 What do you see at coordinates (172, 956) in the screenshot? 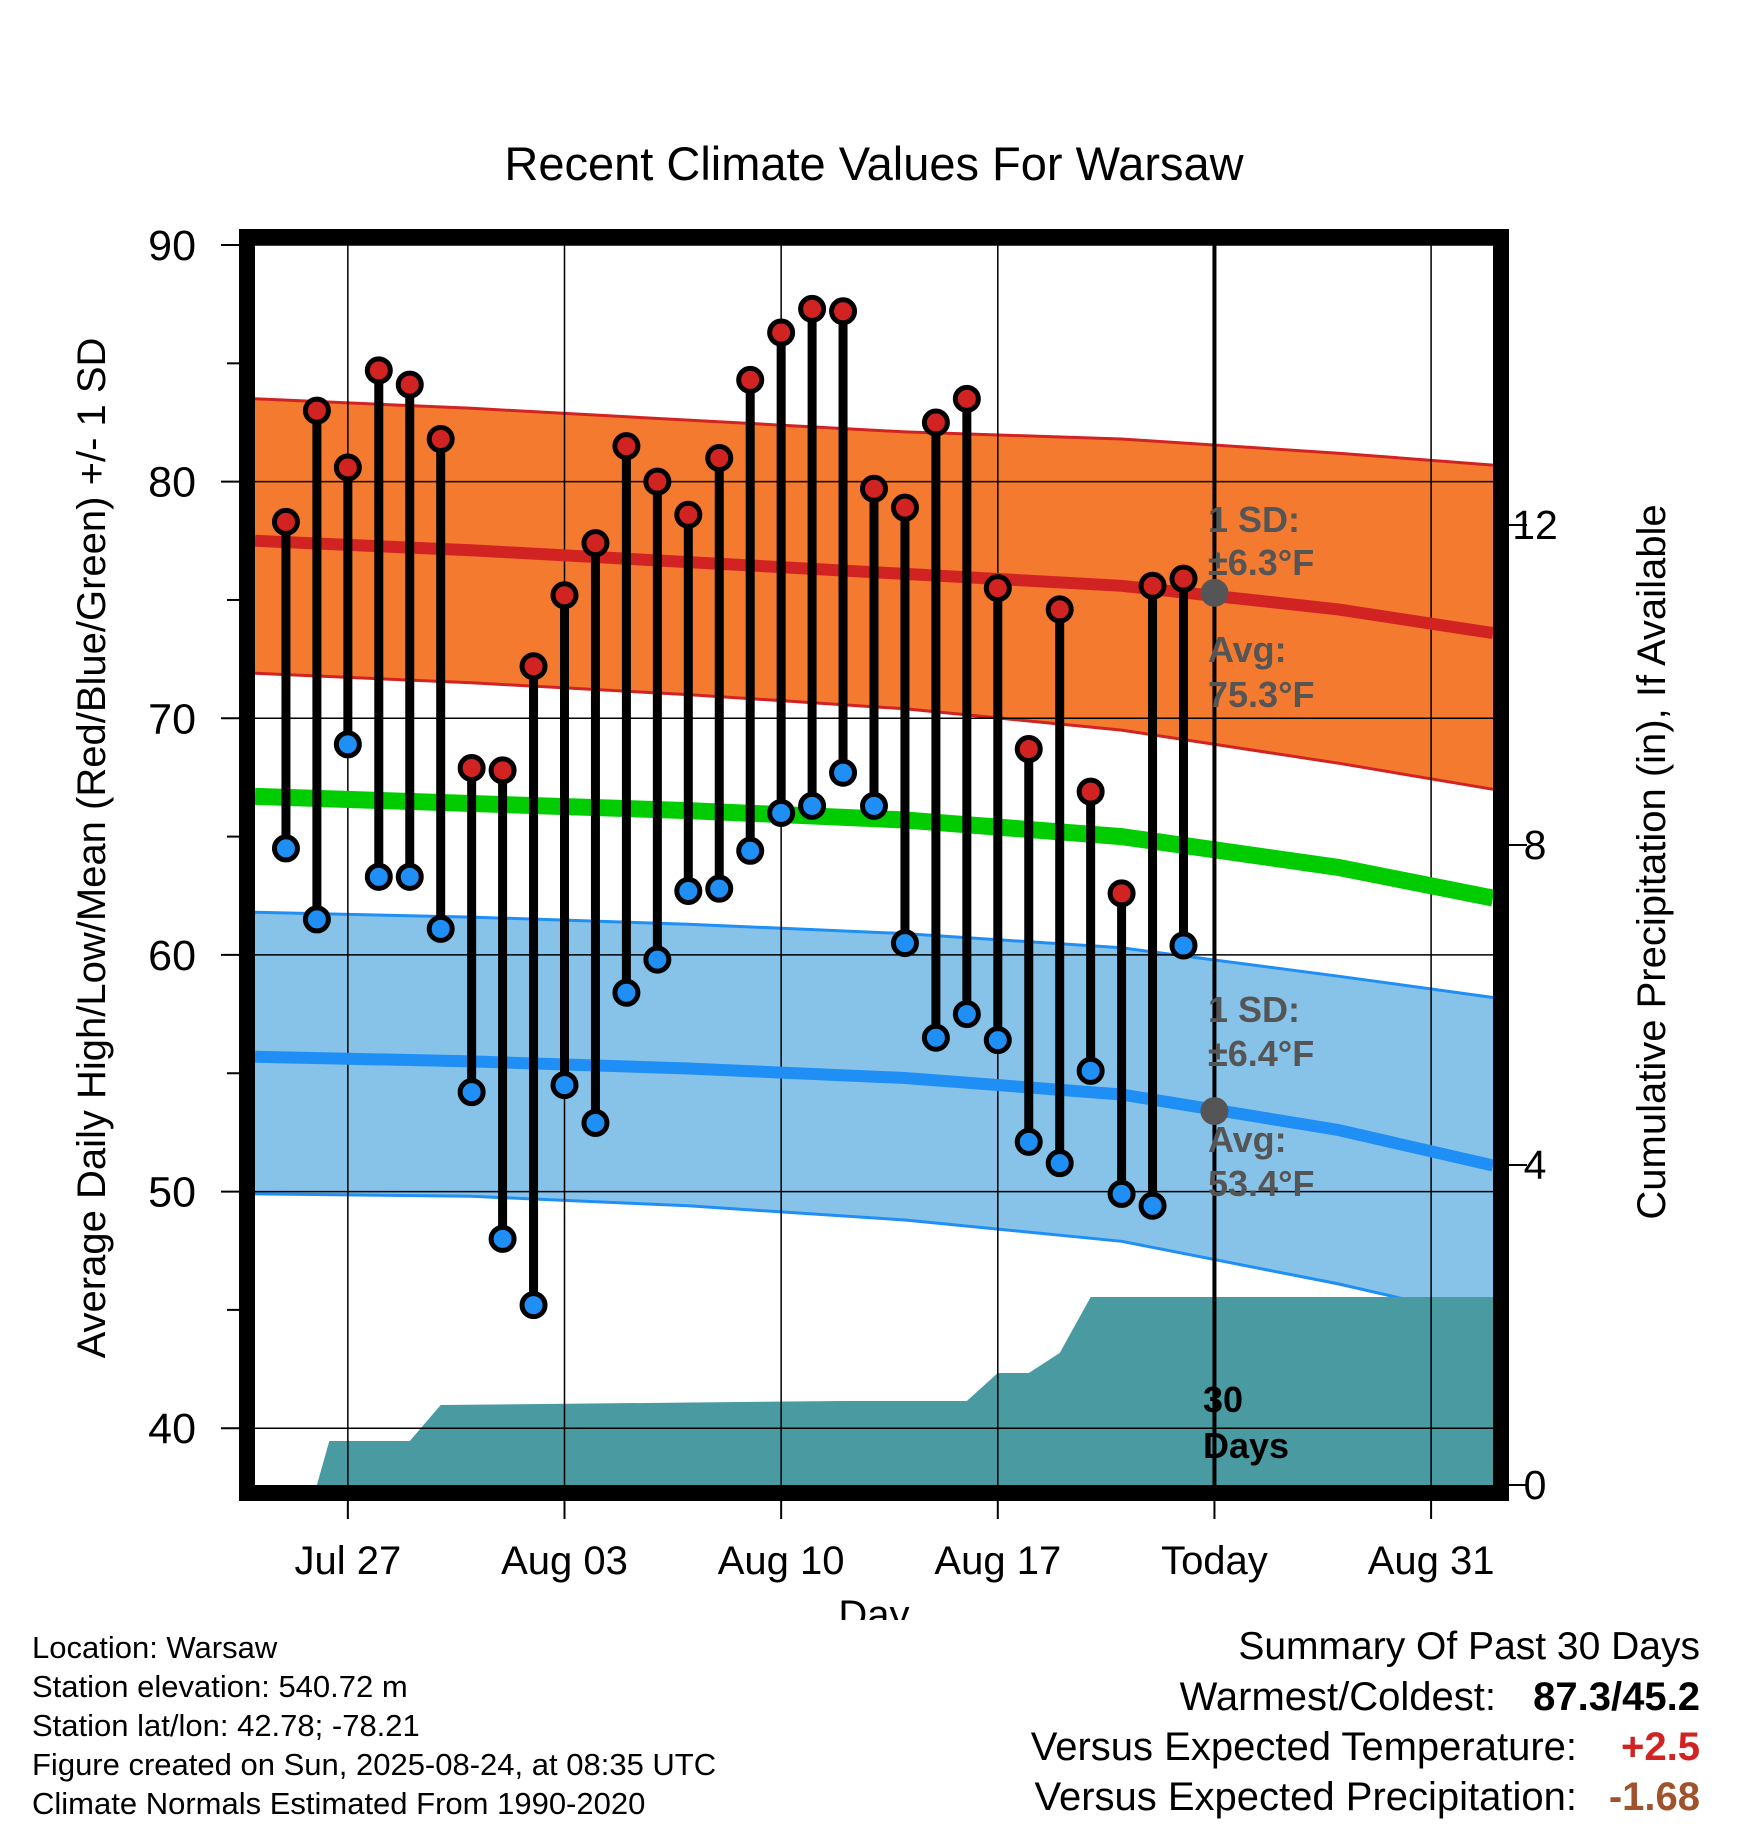
I see `y-tick-label: 60` at bounding box center [172, 956].